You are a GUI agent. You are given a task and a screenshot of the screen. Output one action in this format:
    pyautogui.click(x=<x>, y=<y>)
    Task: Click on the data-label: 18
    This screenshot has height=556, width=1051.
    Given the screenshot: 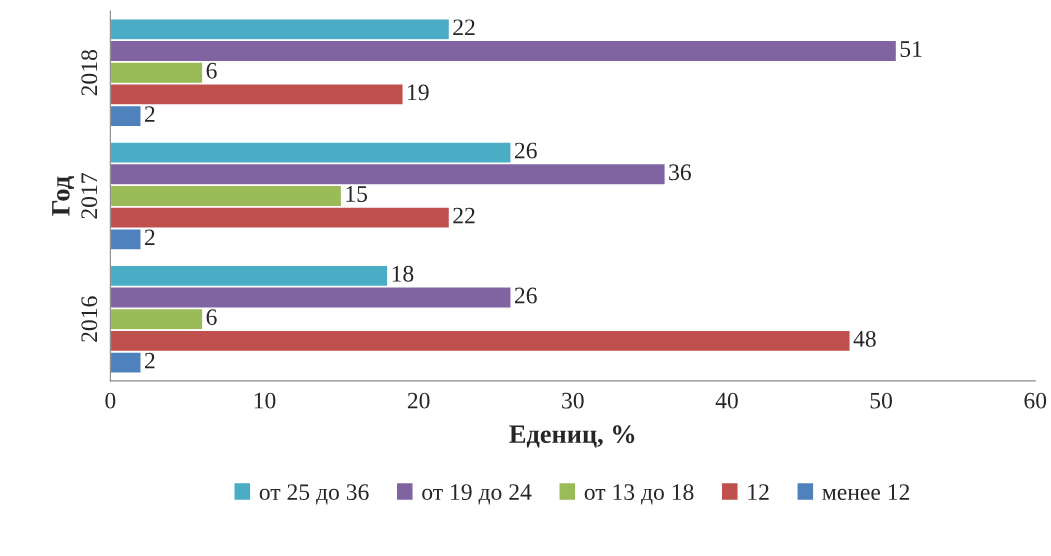 What is the action you would take?
    pyautogui.click(x=403, y=273)
    